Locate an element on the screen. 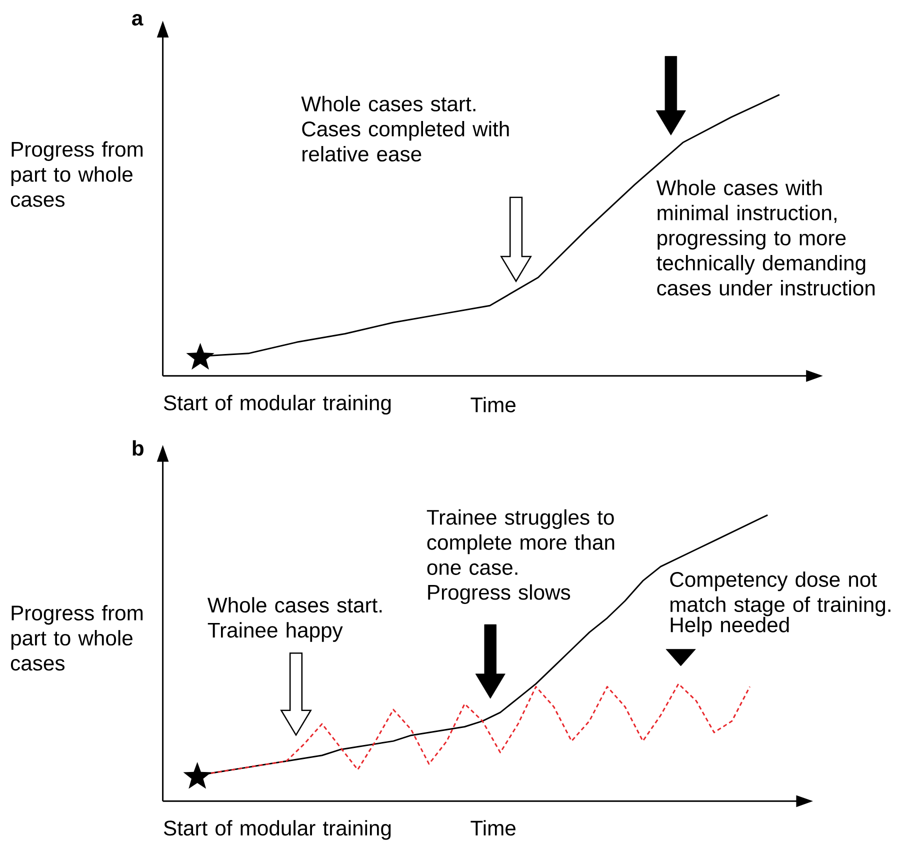  annotation: Whole cases with minimal instruction, progressing to more technically demanding cases under instruction is located at coordinates (765, 238).